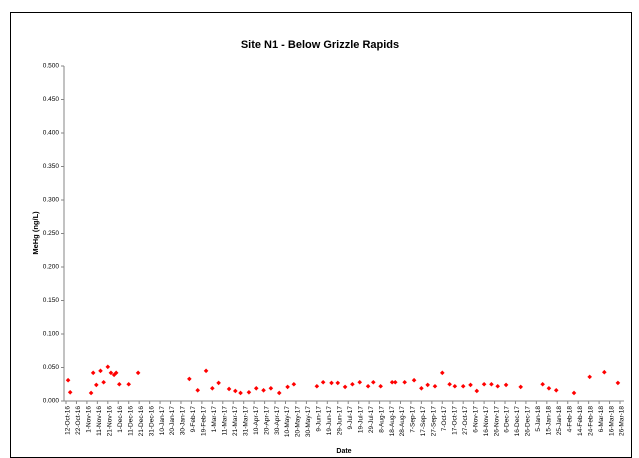 The image size is (639, 458). I want to click on y-tick-label: 0.400, so click(51, 133).